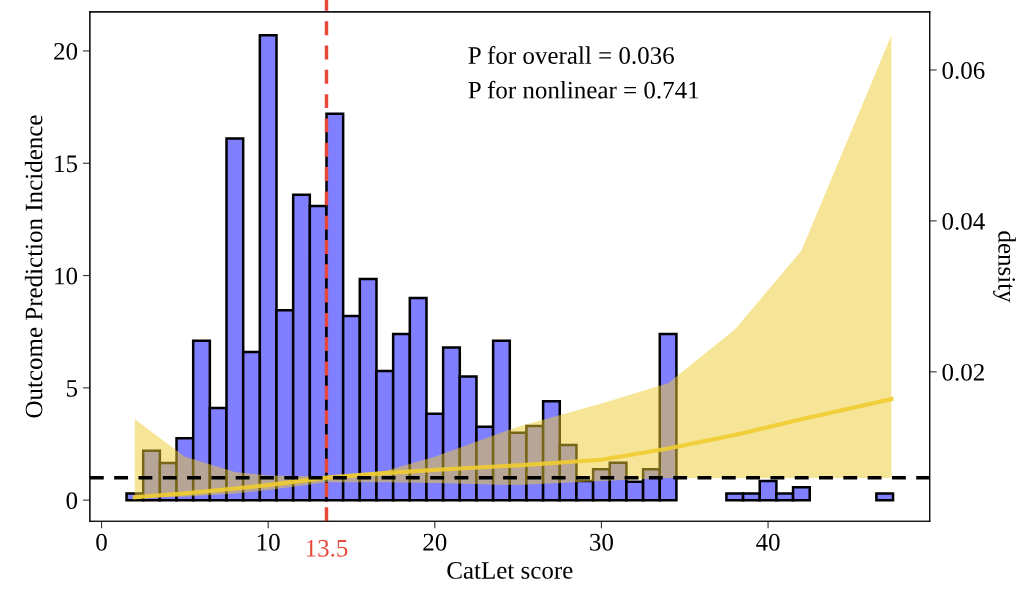 Image resolution: width=1033 pixels, height=593 pixels. I want to click on y-axis-title: Outcome Prediction Incidence, so click(33, 266).